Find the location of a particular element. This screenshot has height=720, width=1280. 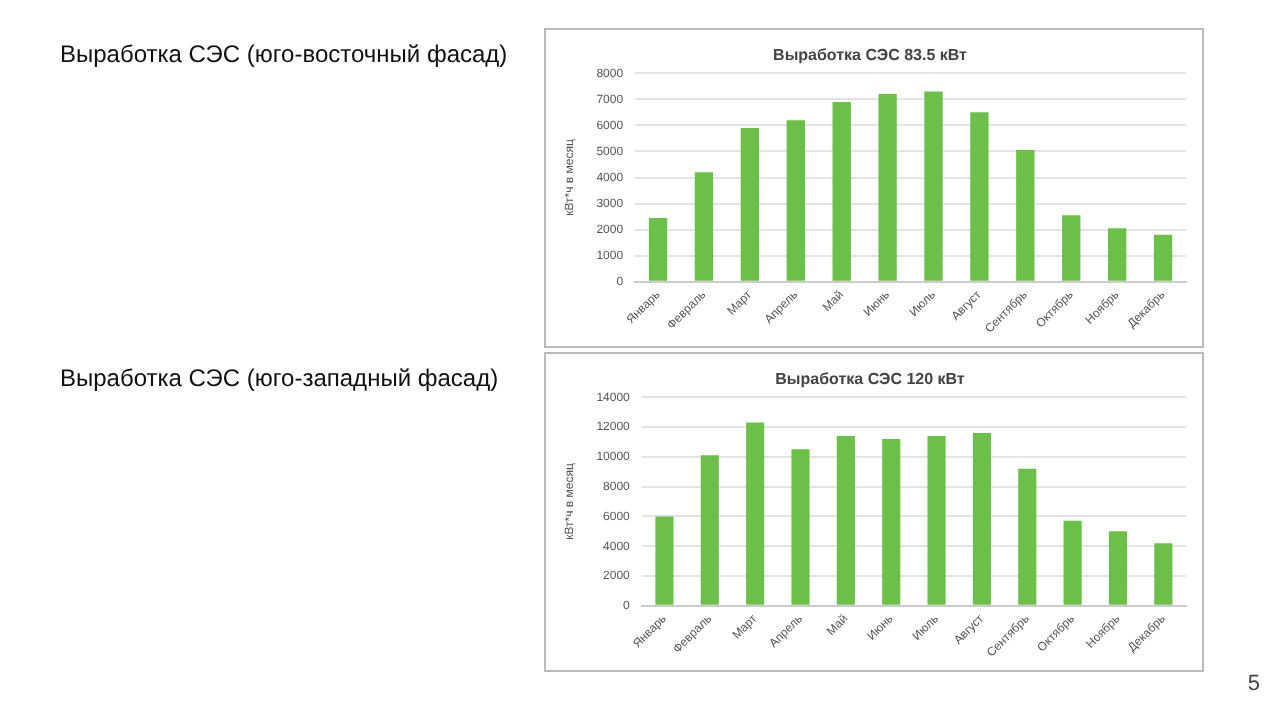

text: Выработка СЭС (юго-восточный фасад) is located at coordinates (284, 54).